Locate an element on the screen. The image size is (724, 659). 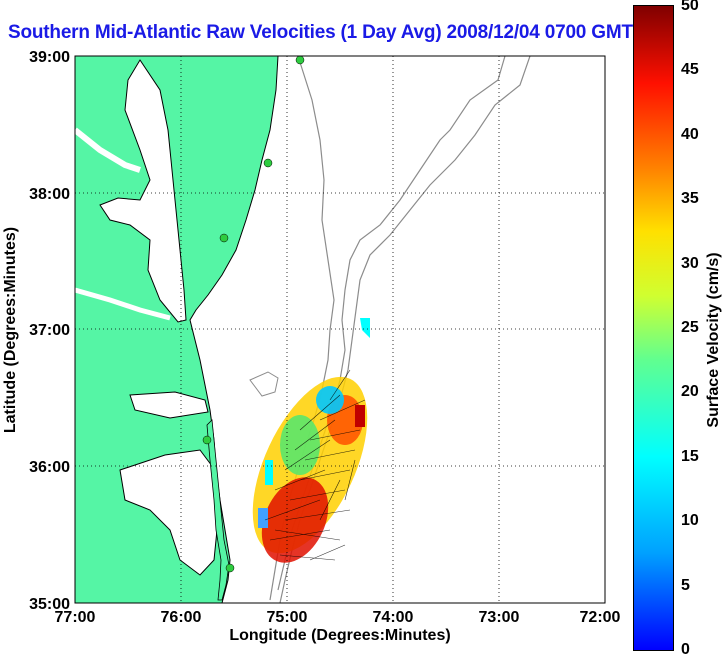
colorbar-label: Surface Velocity (cm/s) is located at coordinates (713, 340).